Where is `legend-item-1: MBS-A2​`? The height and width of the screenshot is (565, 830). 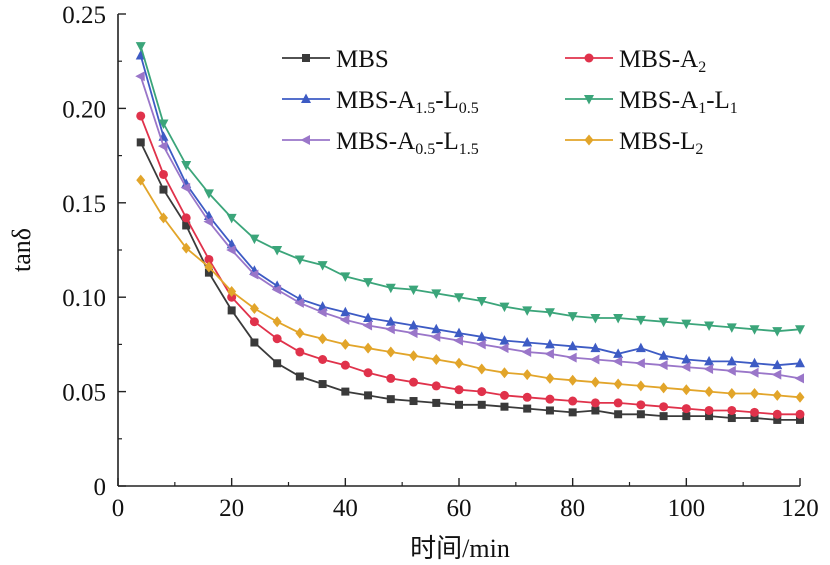 legend-item-1: MBS-A2​ is located at coordinates (635, 61).